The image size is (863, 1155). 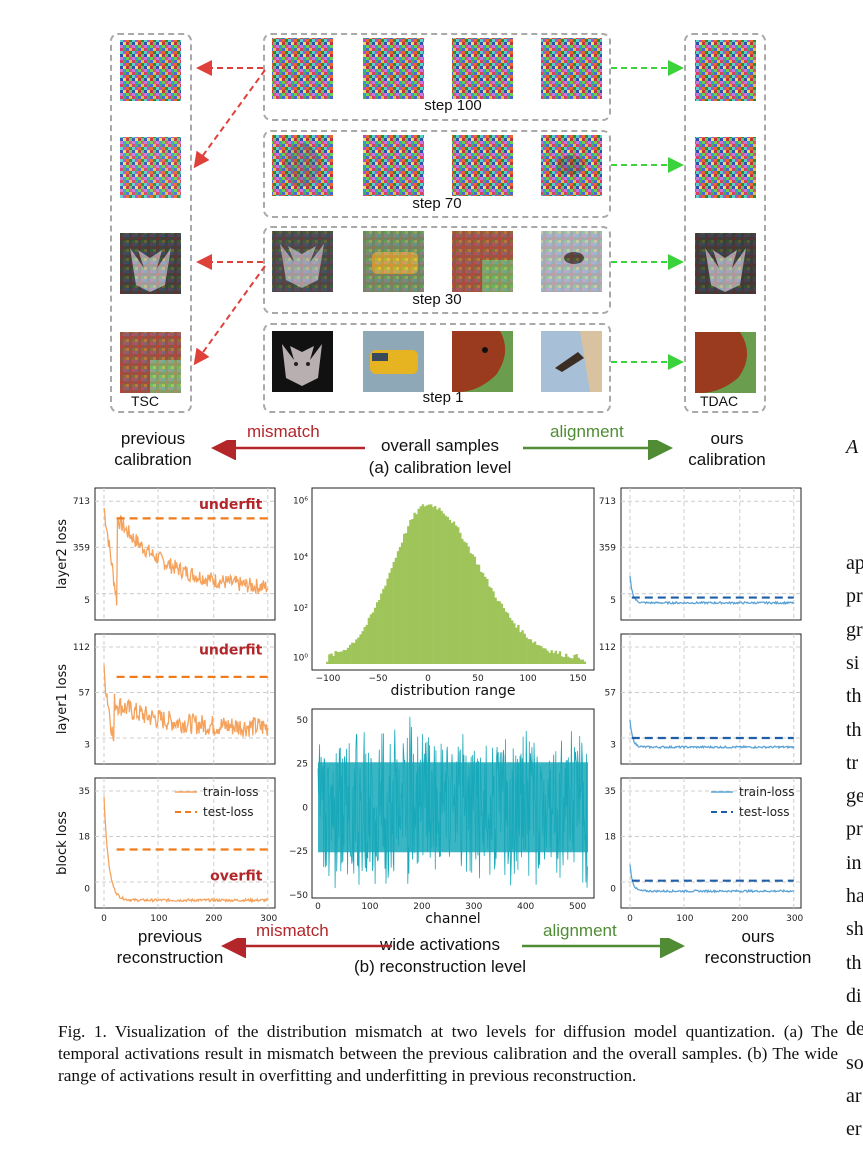 I want to click on tsc-box, so click(x=151, y=223).